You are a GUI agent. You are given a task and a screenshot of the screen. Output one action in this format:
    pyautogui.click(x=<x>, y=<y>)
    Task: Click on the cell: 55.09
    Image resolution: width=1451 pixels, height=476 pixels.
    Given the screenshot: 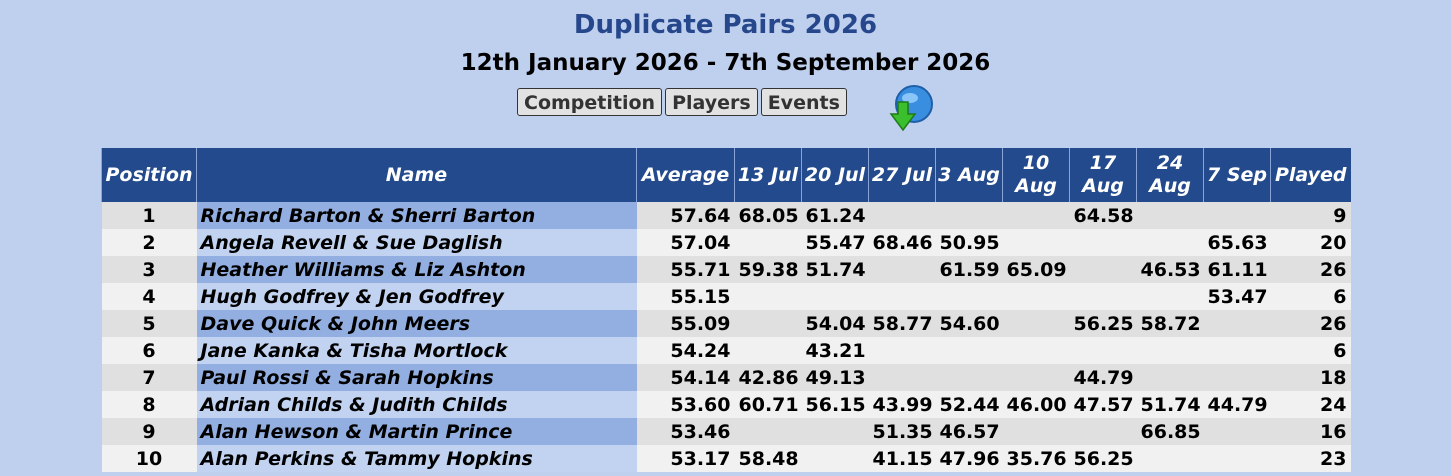 What is the action you would take?
    pyautogui.click(x=685, y=323)
    